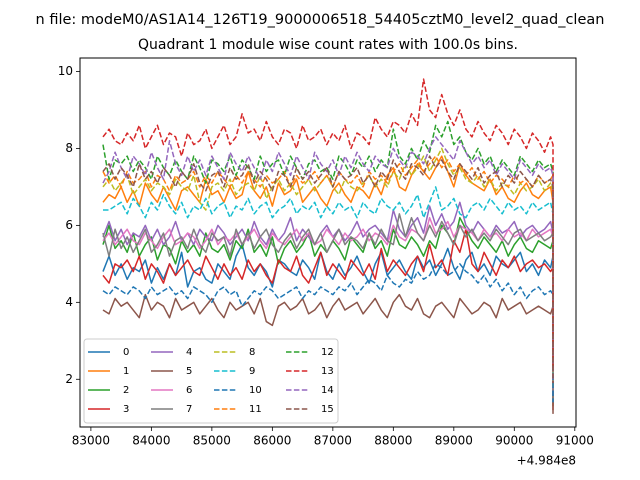 The height and width of the screenshot is (480, 640). I want to click on legend-label-3: 3, so click(126, 409).